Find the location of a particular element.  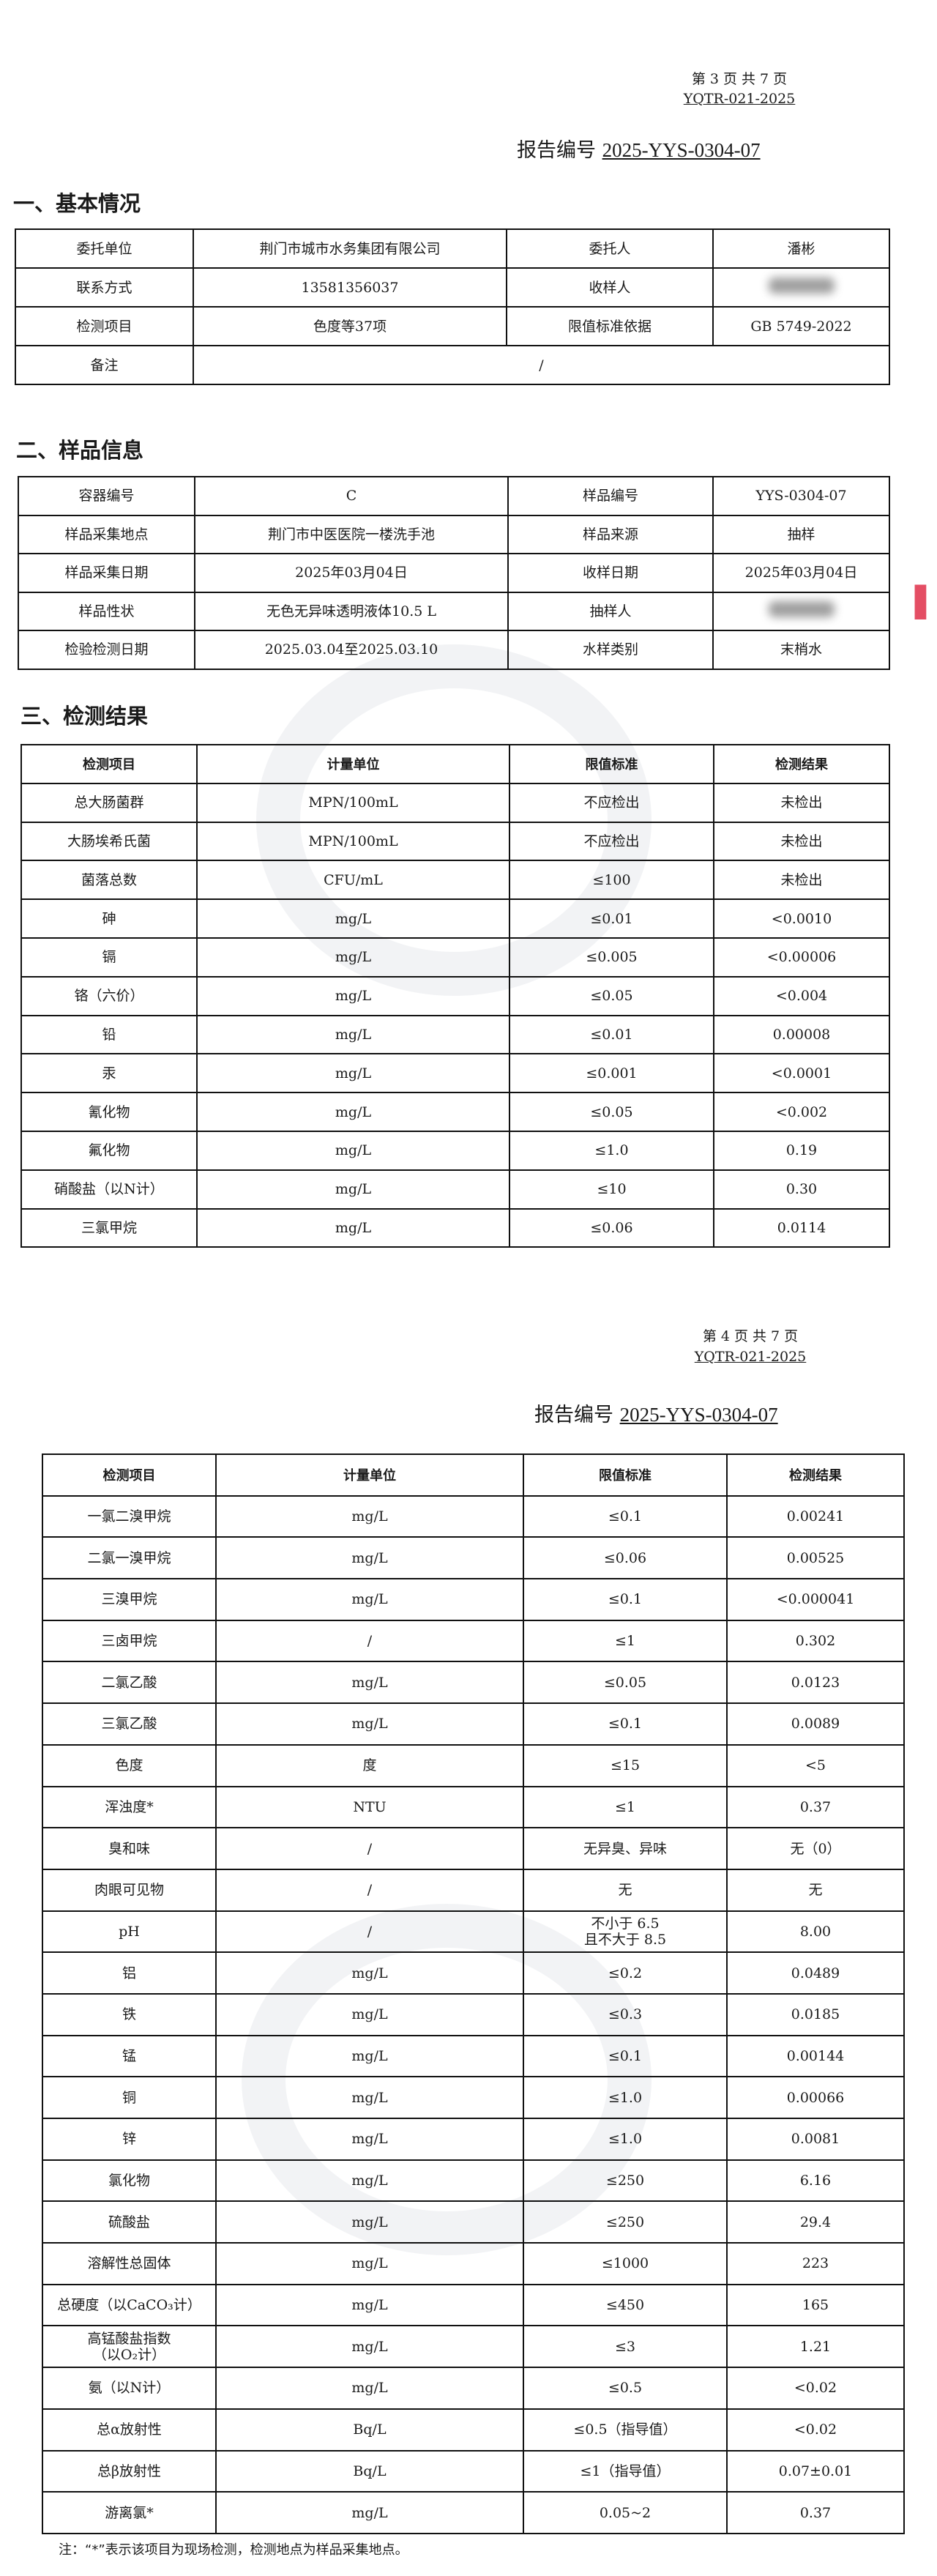

section-basic-title: 一、基本情况 is located at coordinates (77, 203).